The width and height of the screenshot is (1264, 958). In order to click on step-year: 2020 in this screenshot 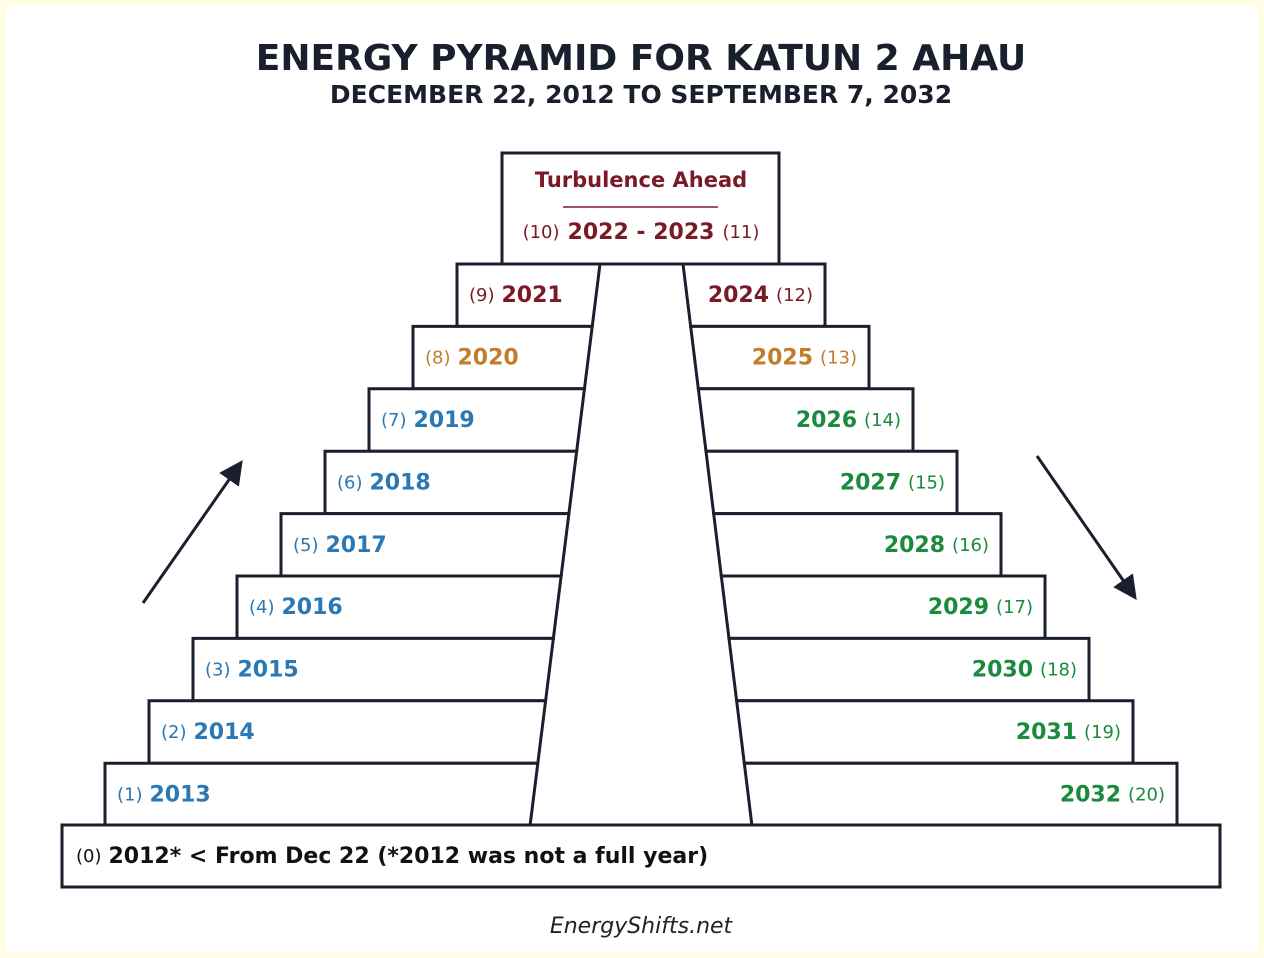, I will do `click(488, 358)`.